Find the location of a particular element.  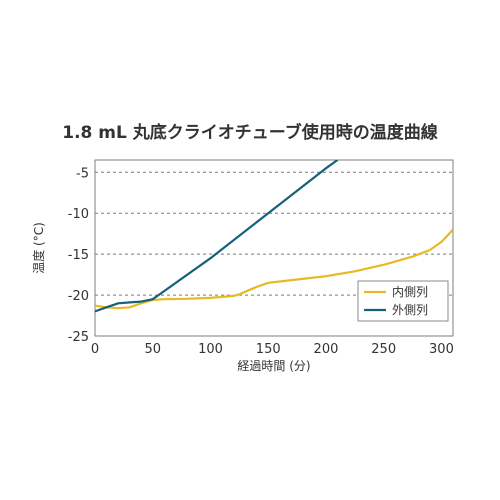

y-tick-label: -5 is located at coordinates (82, 173).